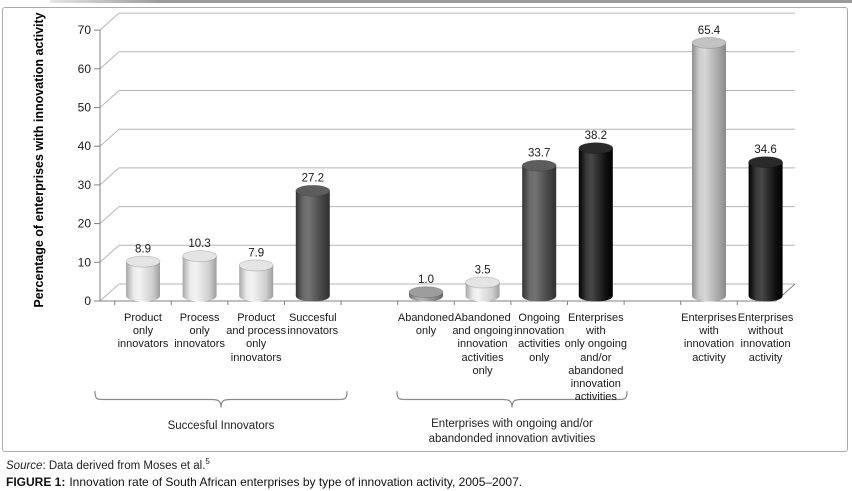 Image resolution: width=852 pixels, height=491 pixels. What do you see at coordinates (221, 426) in the screenshot?
I see `brace-label: Succesful Innovators` at bounding box center [221, 426].